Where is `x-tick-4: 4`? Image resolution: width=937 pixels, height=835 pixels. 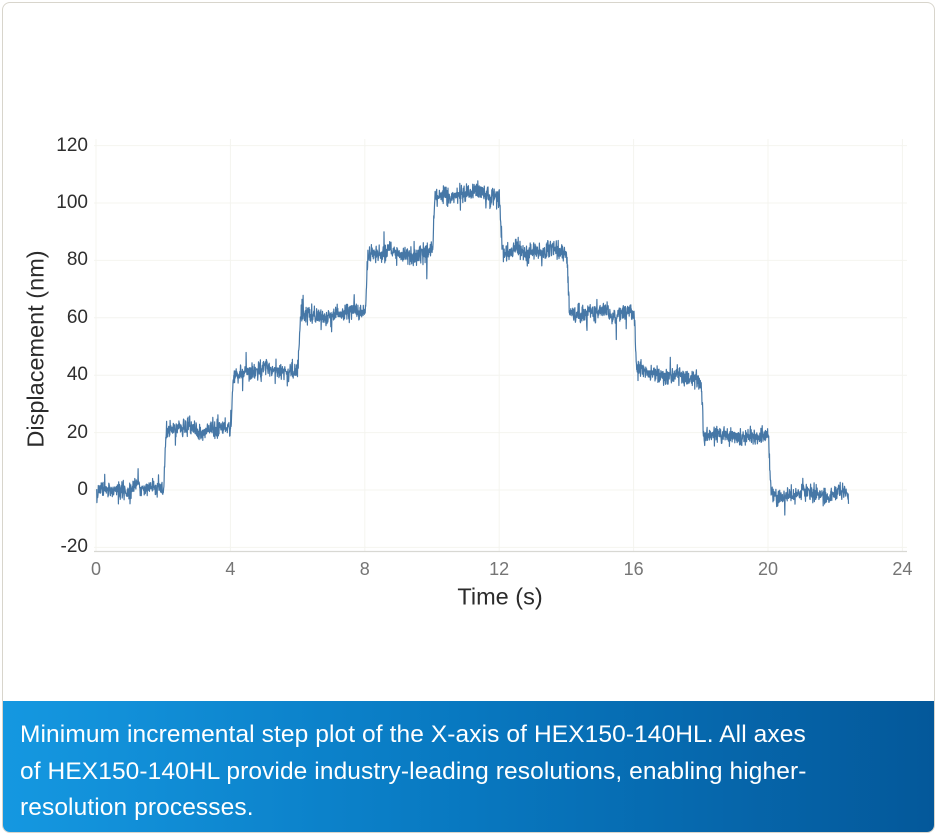
x-tick-4: 4 is located at coordinates (230, 569).